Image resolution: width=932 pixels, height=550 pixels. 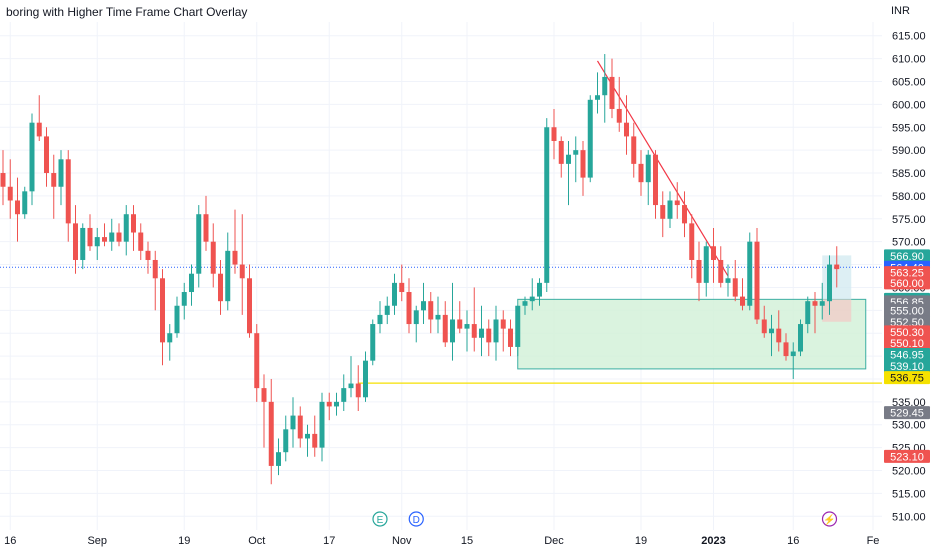 What do you see at coordinates (713, 541) in the screenshot?
I see `x-tick-label: 2023` at bounding box center [713, 541].